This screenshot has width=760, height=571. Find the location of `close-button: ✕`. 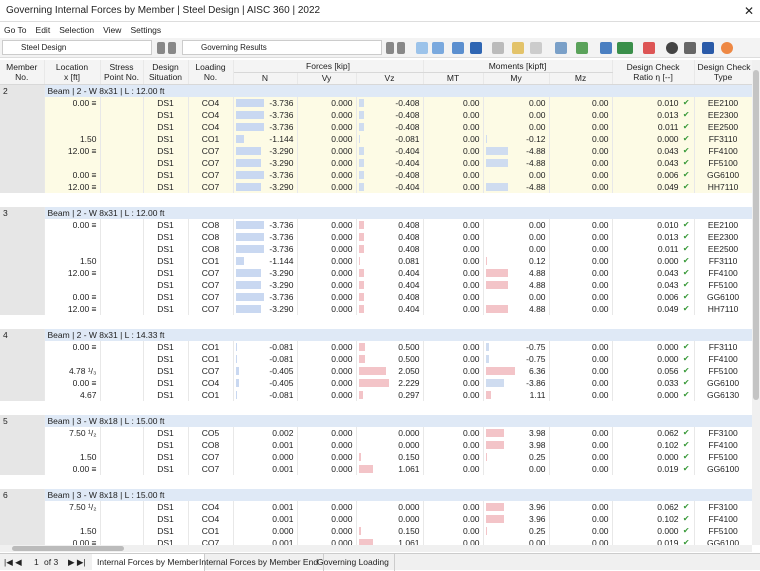

close-button: ✕ is located at coordinates (748, 11).